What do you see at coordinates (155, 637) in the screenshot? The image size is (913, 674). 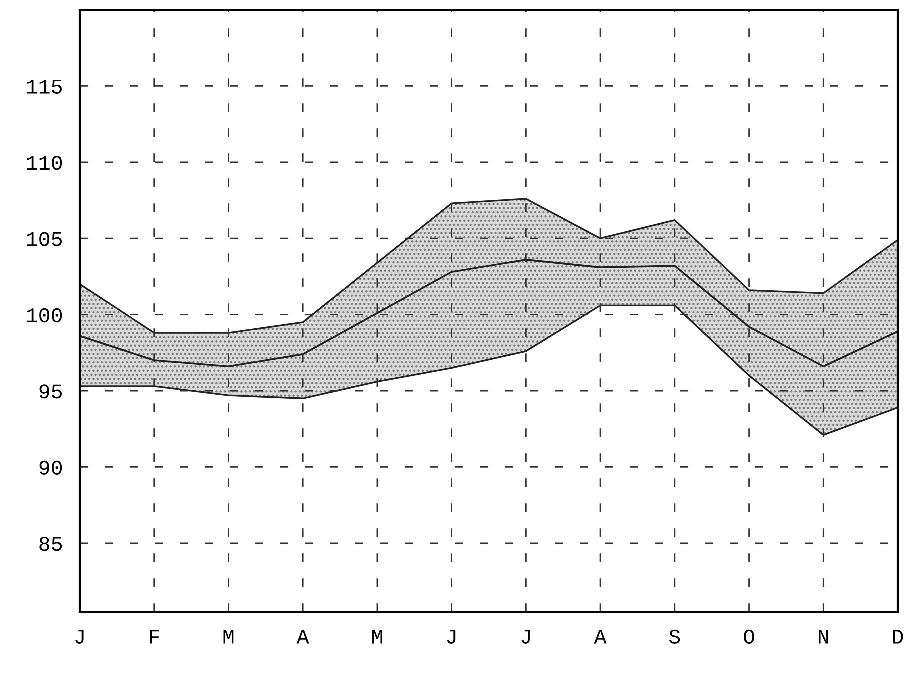 I see `x-tick-label: F` at bounding box center [155, 637].